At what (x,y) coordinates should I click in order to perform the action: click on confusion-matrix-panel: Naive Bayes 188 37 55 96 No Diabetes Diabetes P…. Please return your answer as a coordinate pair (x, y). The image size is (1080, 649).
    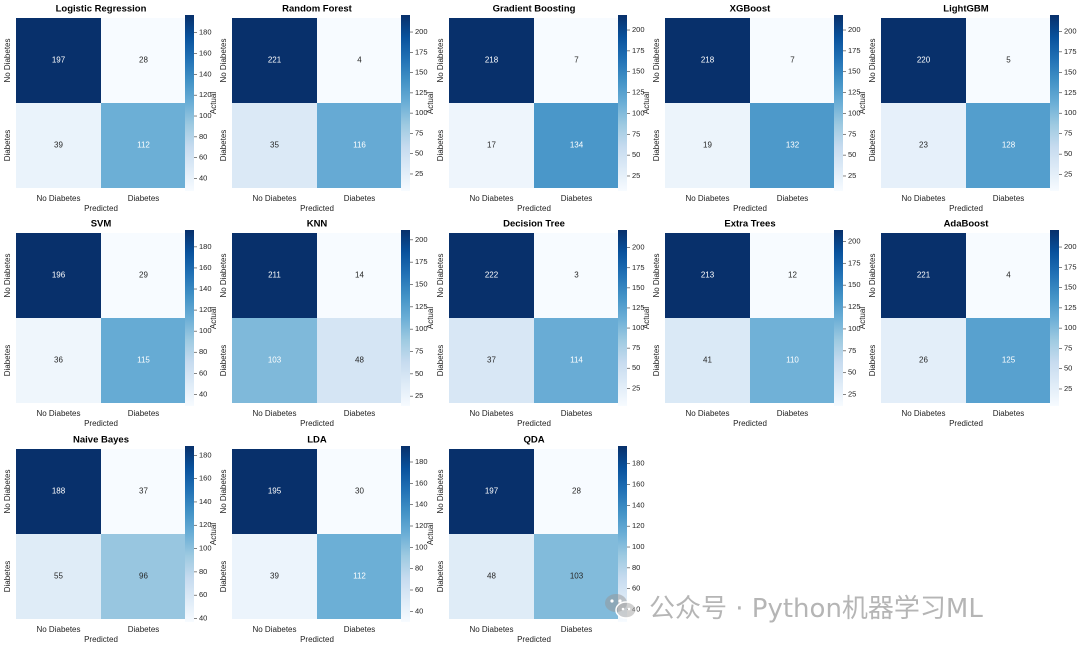
    Looking at the image, I should click on (106, 540).